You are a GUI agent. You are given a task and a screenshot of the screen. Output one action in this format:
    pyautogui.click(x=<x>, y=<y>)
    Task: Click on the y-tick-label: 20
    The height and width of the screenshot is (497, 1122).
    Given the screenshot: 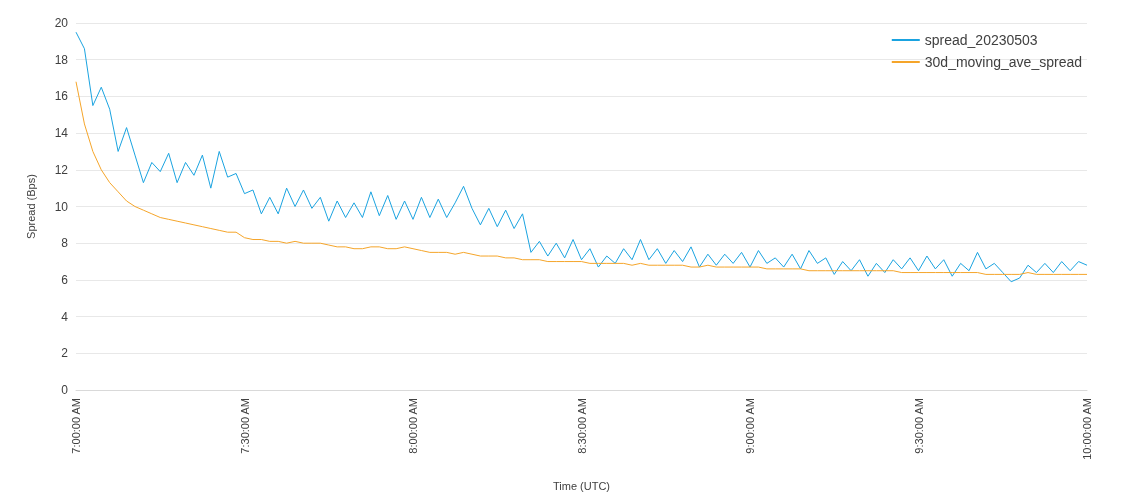 What is the action you would take?
    pyautogui.click(x=61, y=23)
    